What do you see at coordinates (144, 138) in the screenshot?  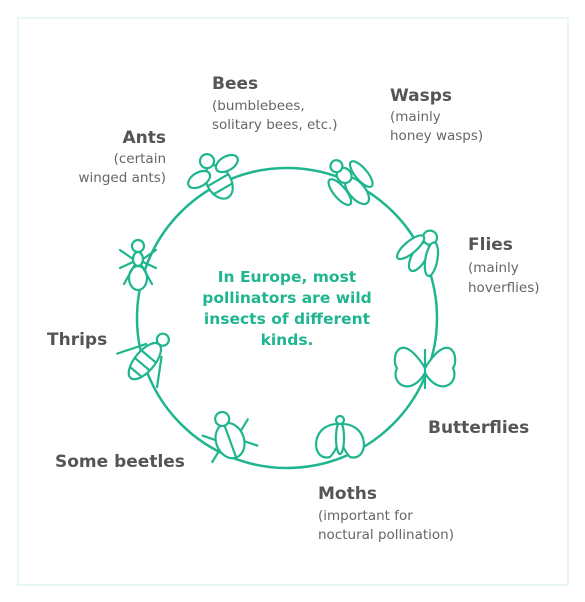 I see `node-name: Ants` at bounding box center [144, 138].